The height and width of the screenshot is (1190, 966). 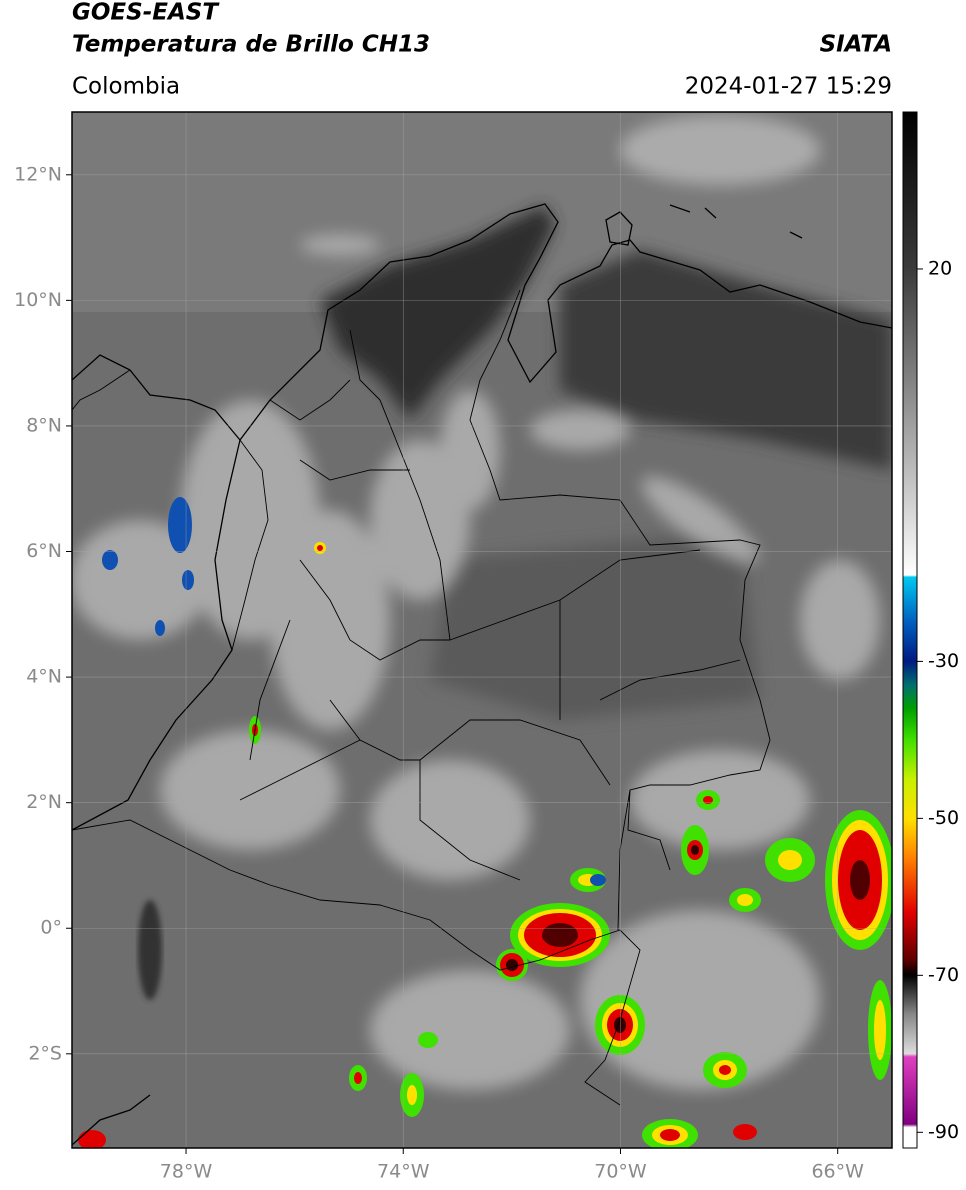 I want to click on title: GOES-EAST, so click(x=146, y=13).